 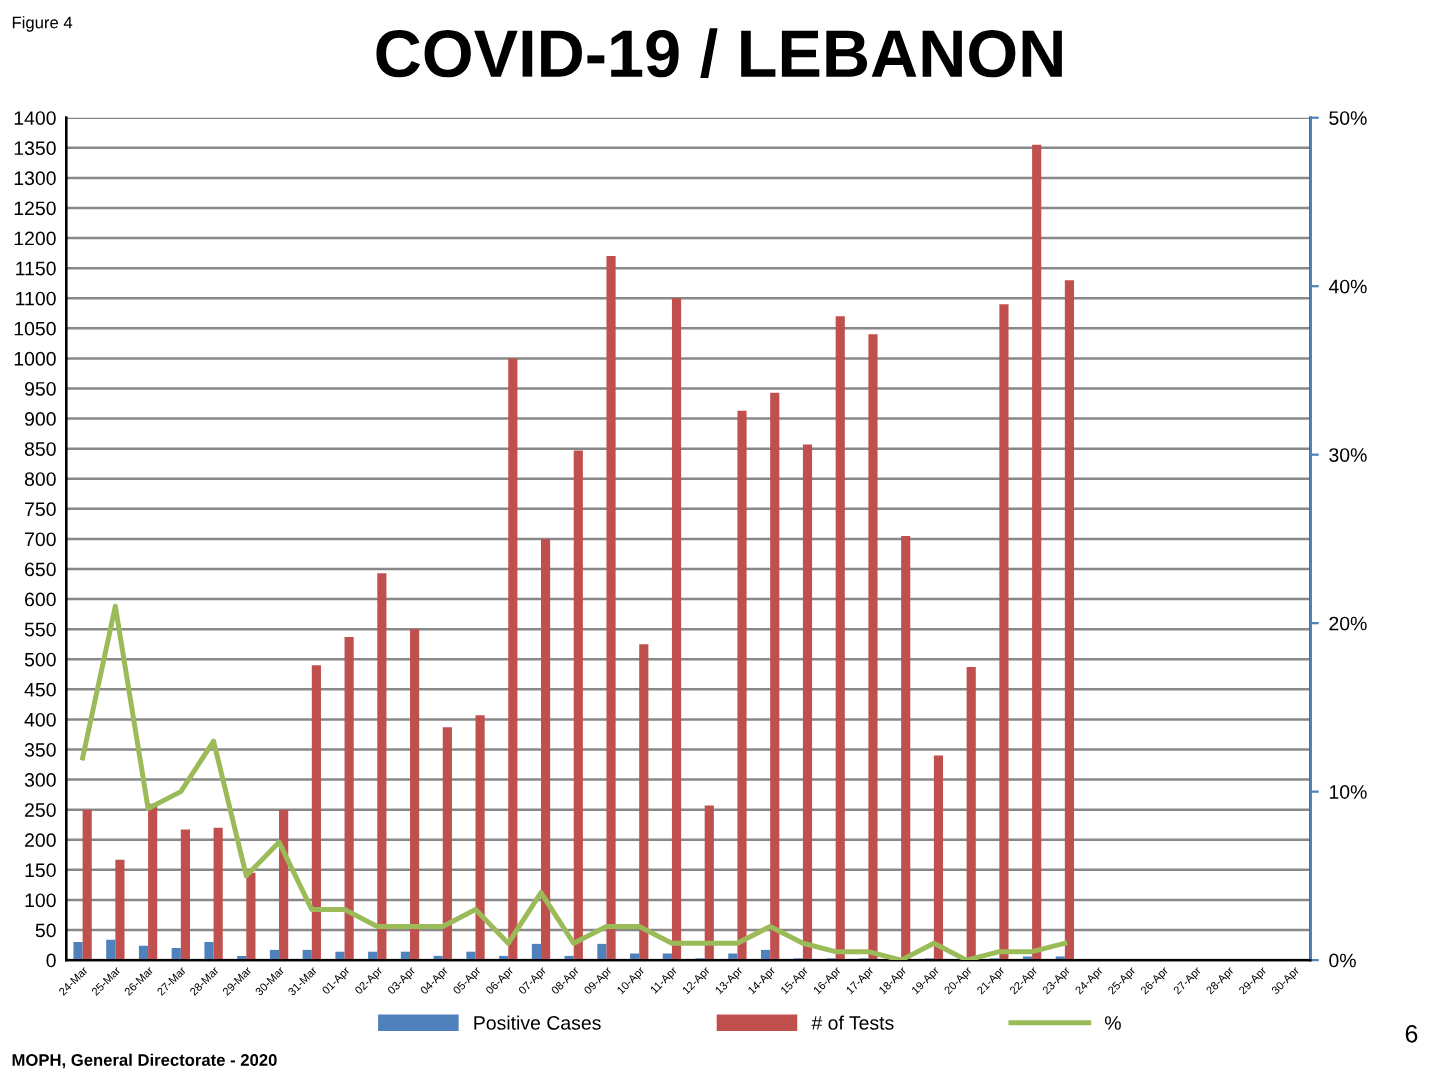 I want to click on y-tick-label: 1300, so click(x=35, y=178).